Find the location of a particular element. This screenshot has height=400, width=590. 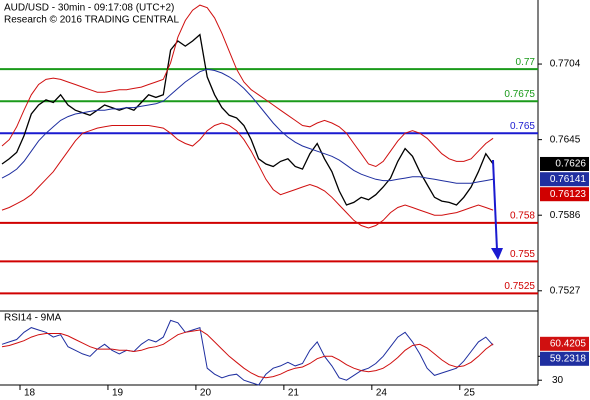

y-tick-label: 0.7586 is located at coordinates (565, 215).